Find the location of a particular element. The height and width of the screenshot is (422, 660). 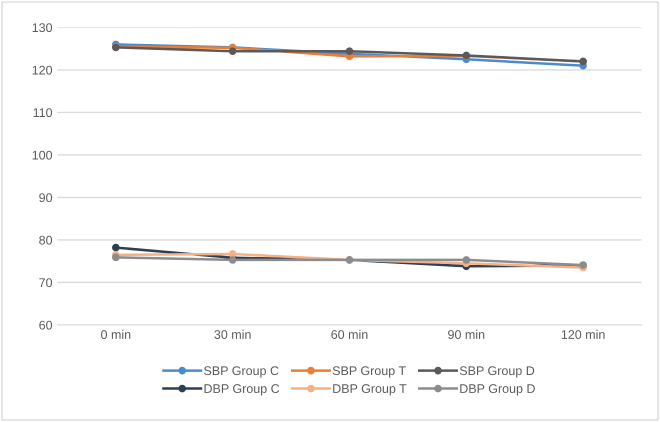

y-tick-label: 80 is located at coordinates (45, 240).